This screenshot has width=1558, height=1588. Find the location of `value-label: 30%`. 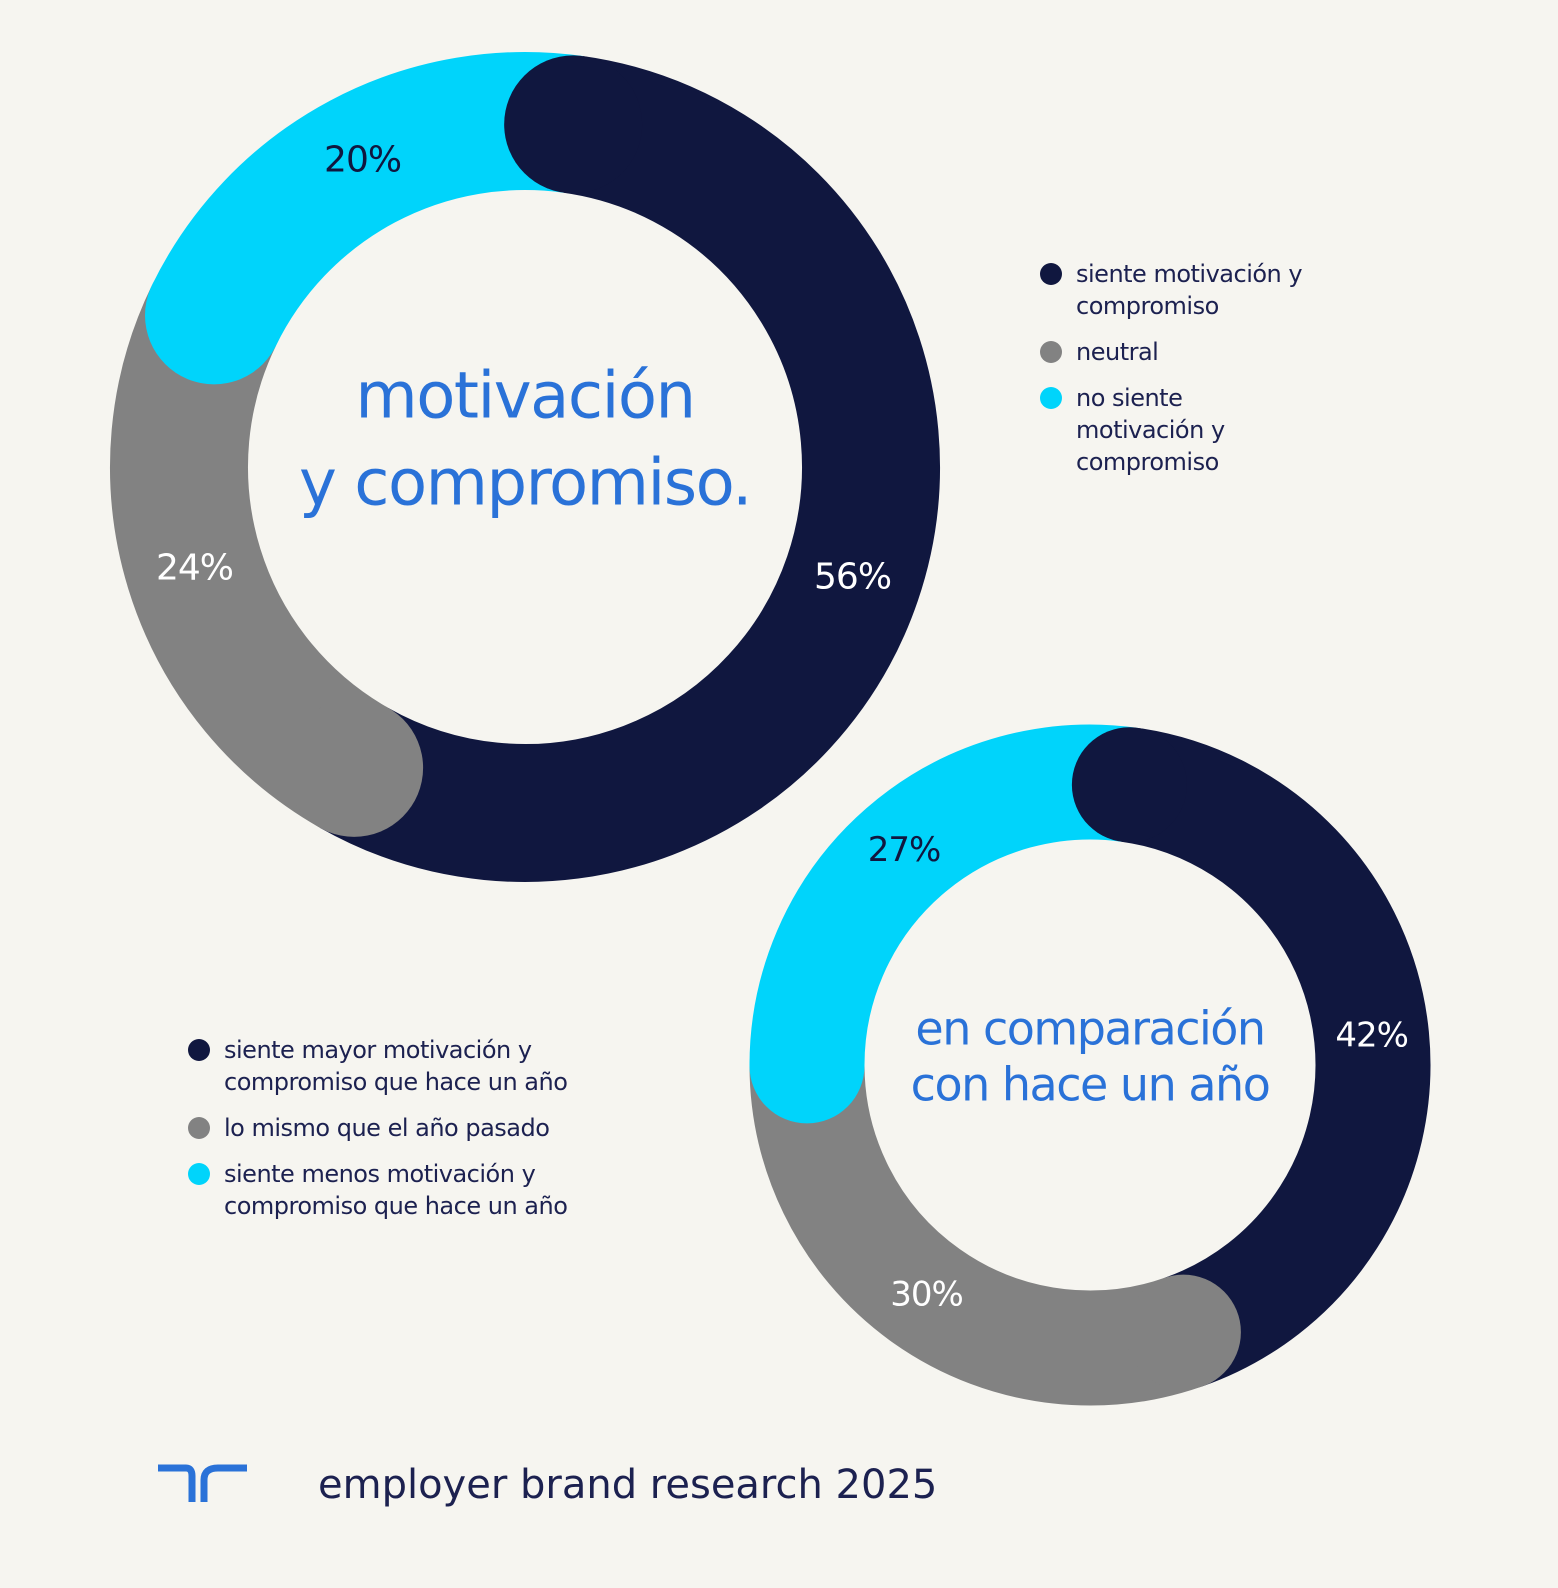

value-label: 30% is located at coordinates (926, 1295).